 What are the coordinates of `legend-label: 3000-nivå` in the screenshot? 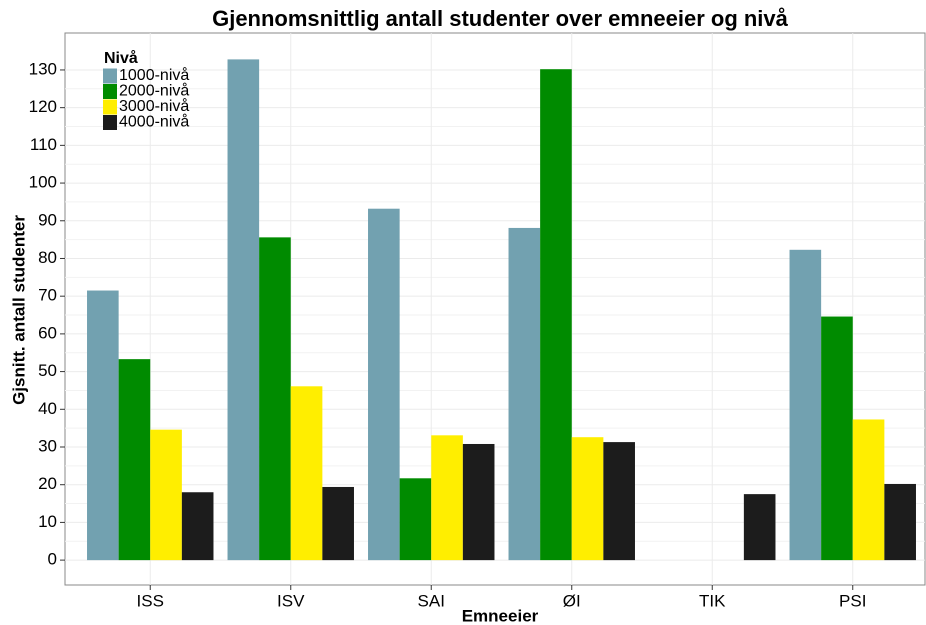 It's located at (154, 106).